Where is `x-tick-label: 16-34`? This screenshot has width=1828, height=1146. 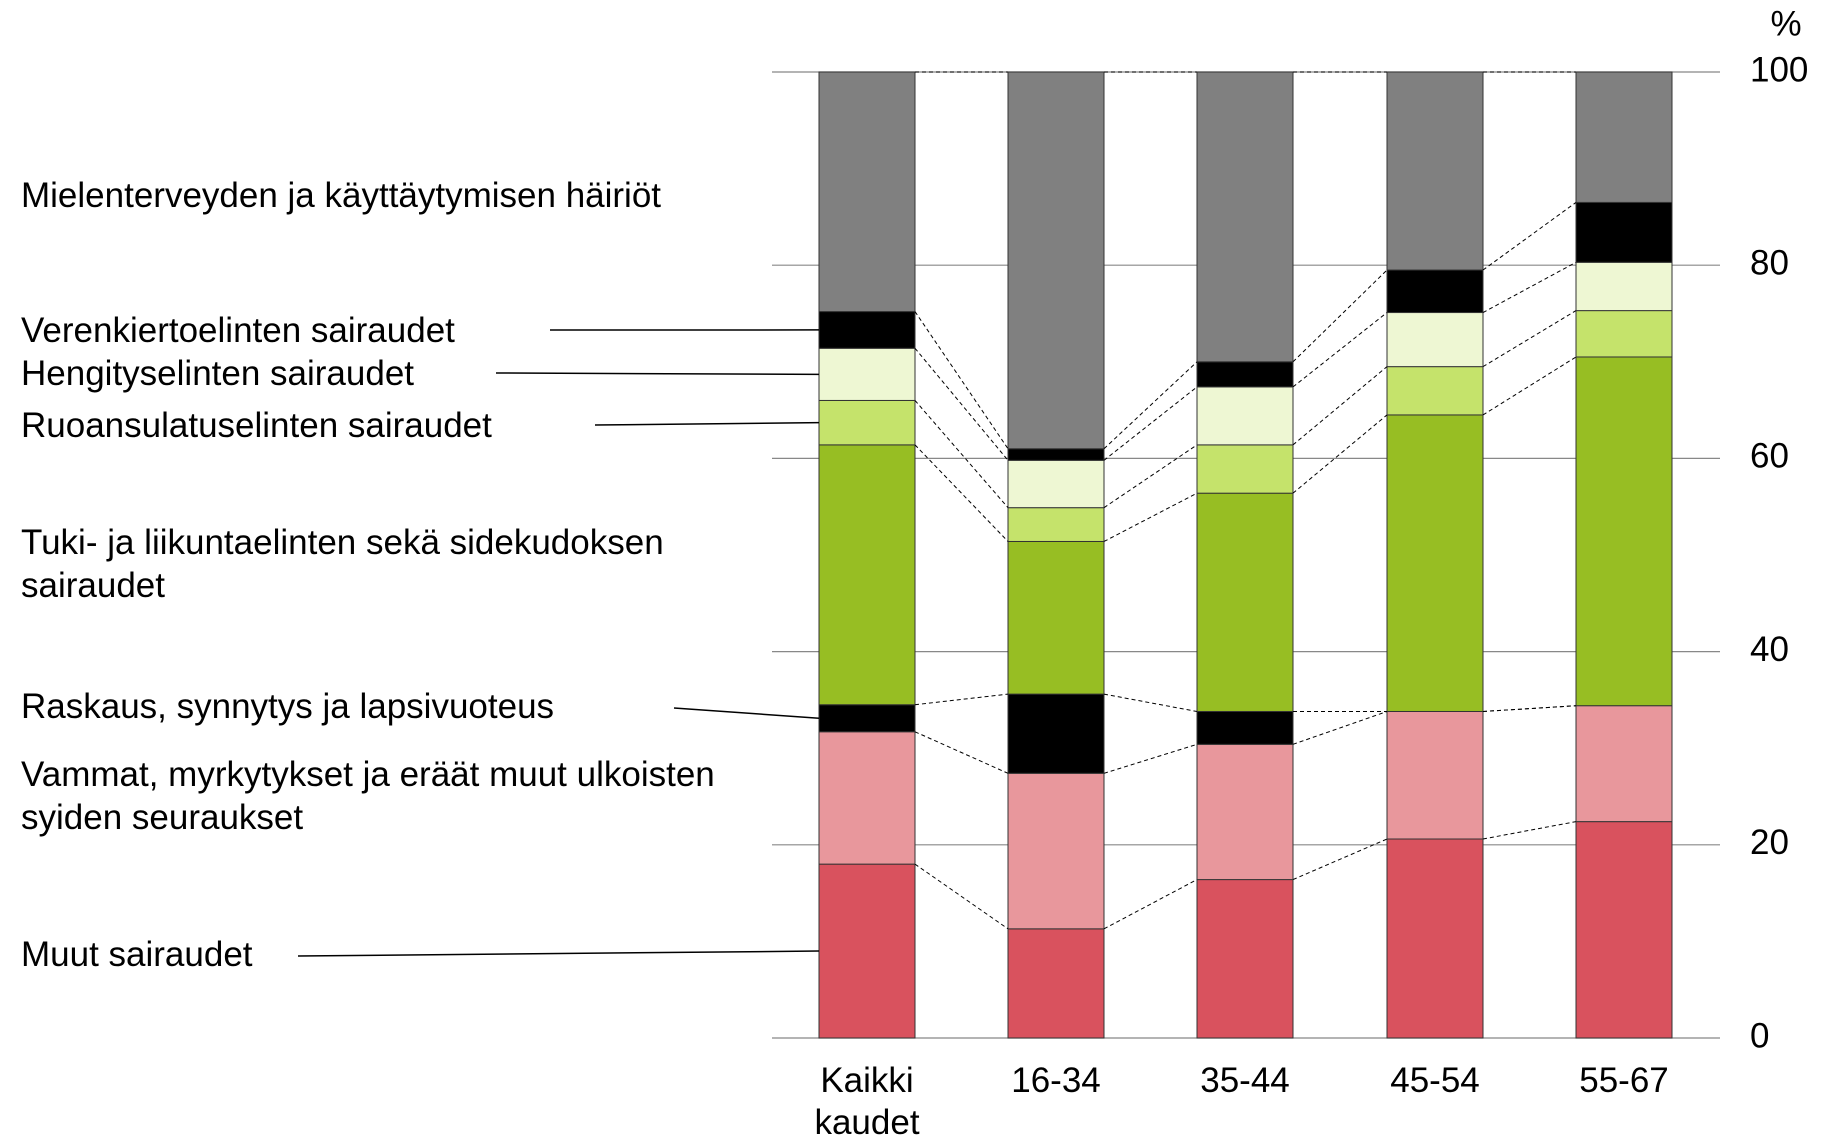
x-tick-label: 16-34 is located at coordinates (1056, 1080).